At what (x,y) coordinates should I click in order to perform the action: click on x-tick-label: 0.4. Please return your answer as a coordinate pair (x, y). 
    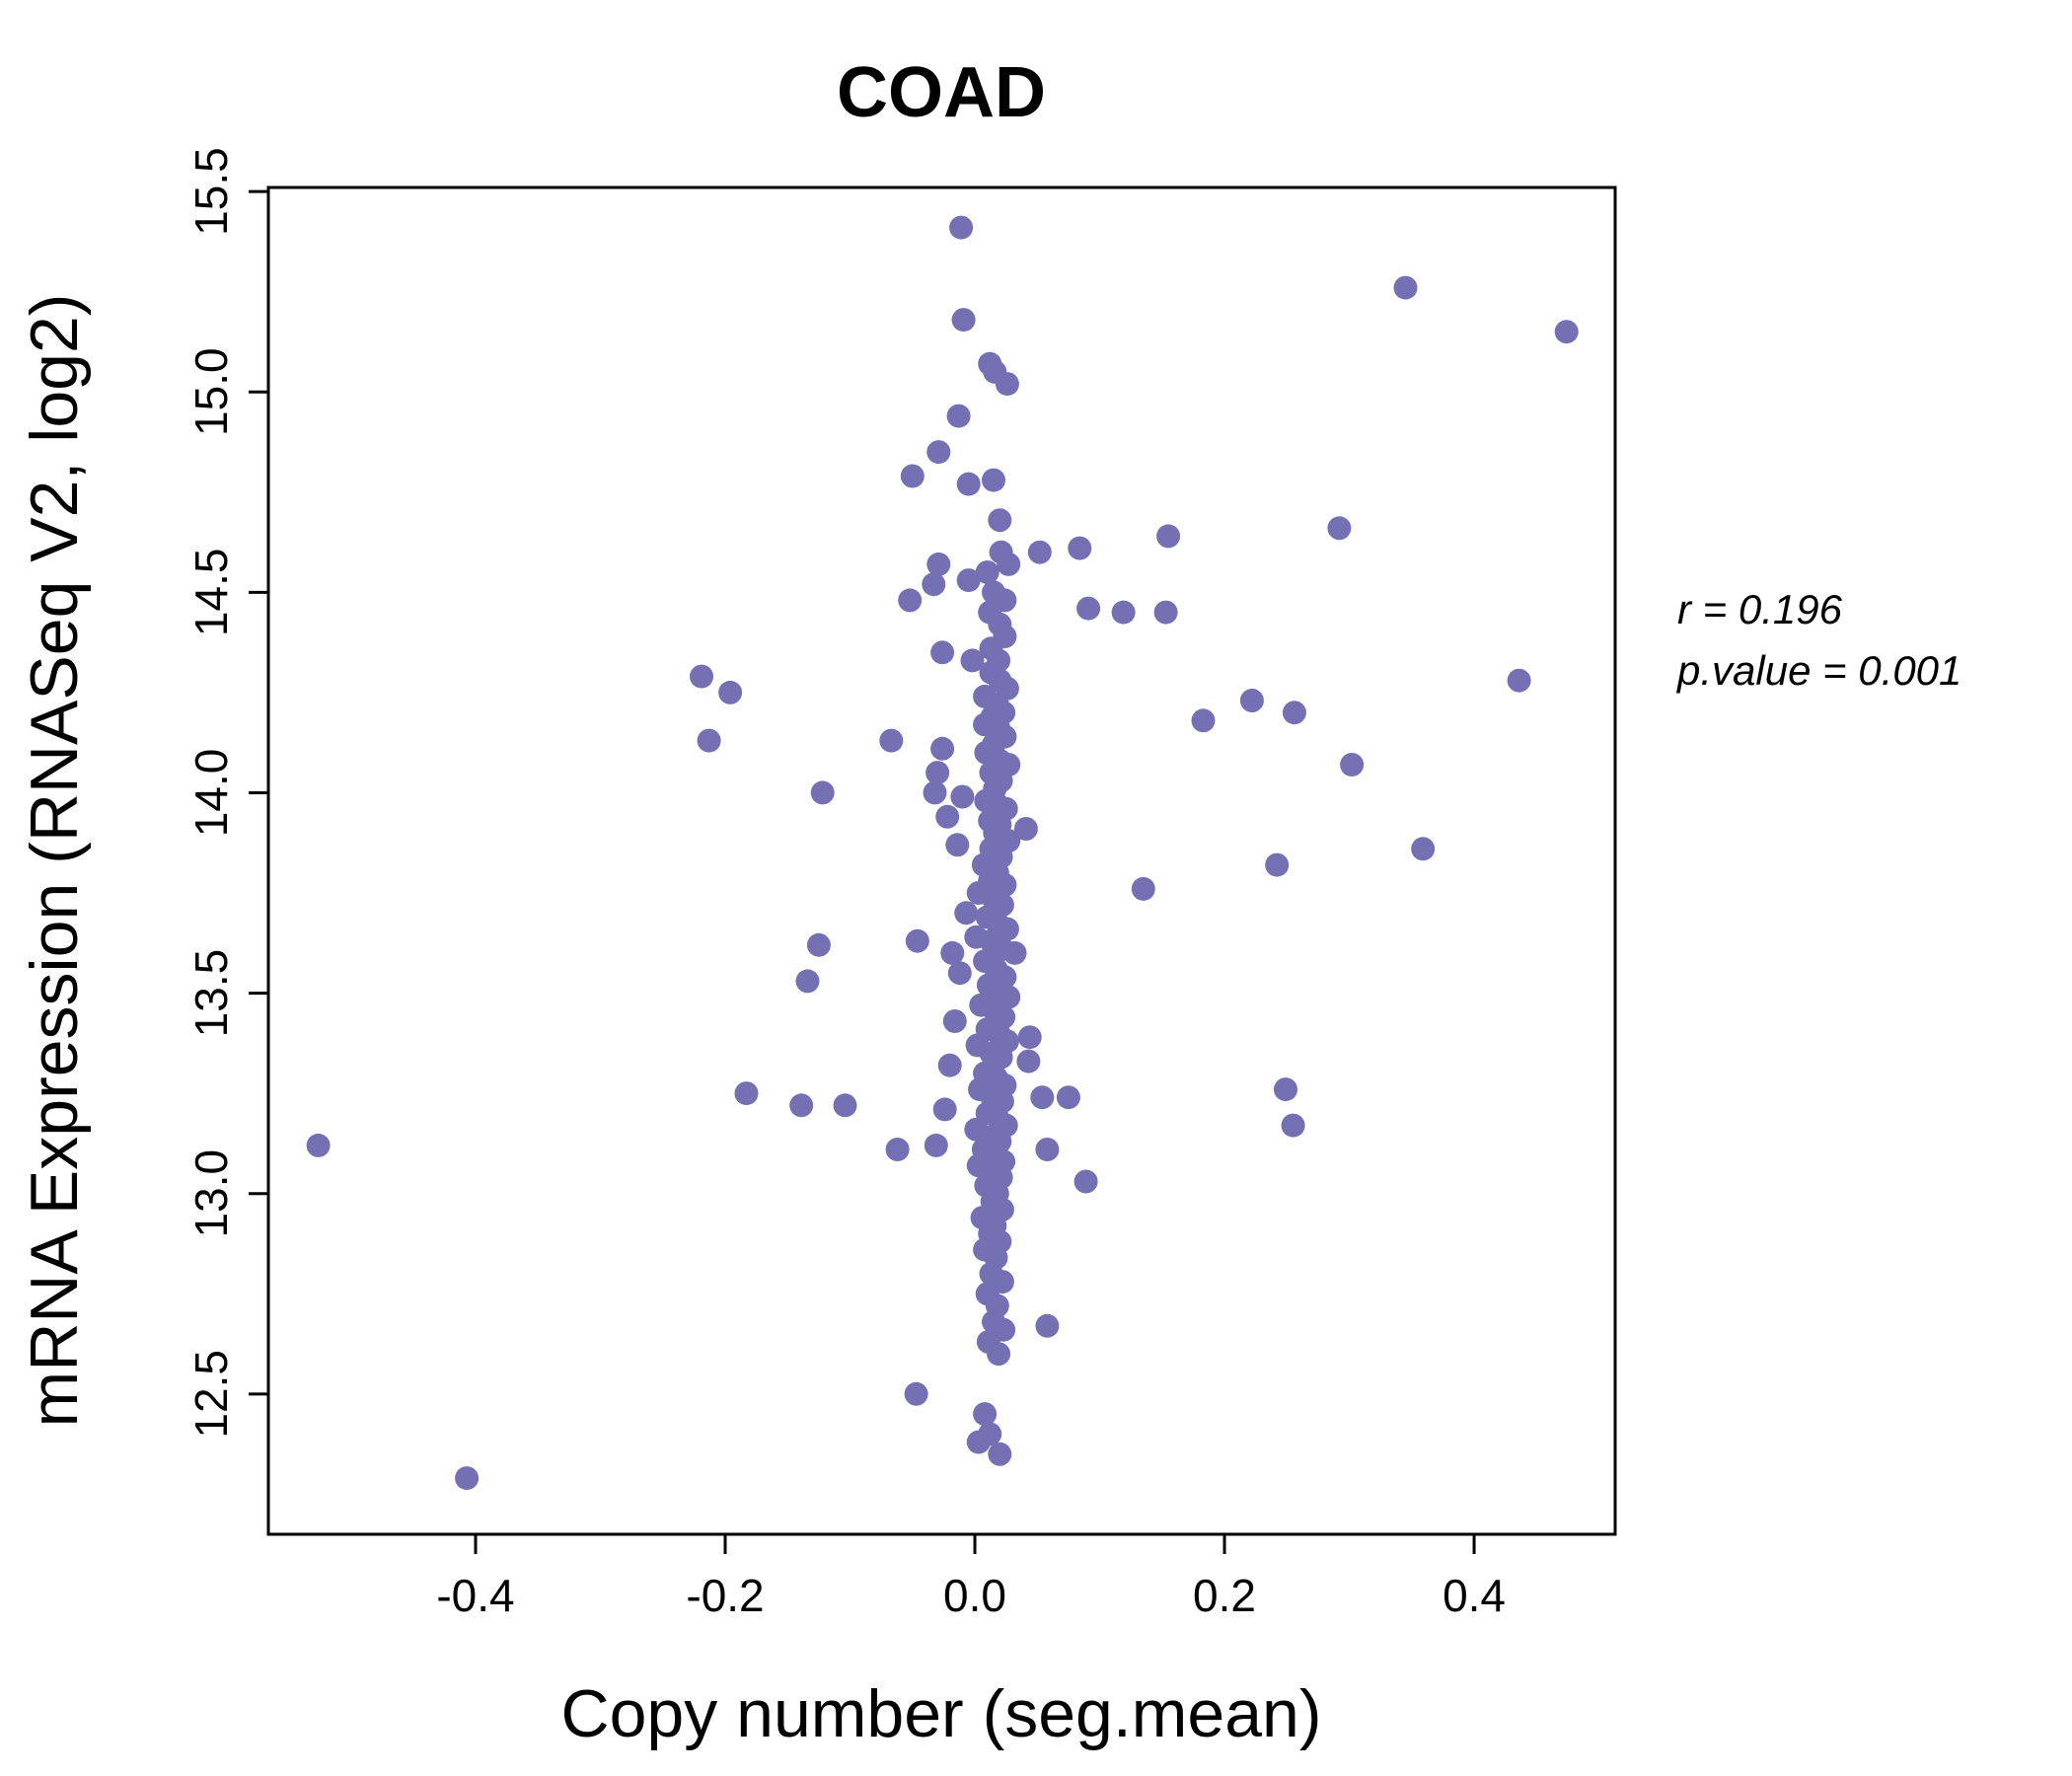
    Looking at the image, I should click on (1475, 1595).